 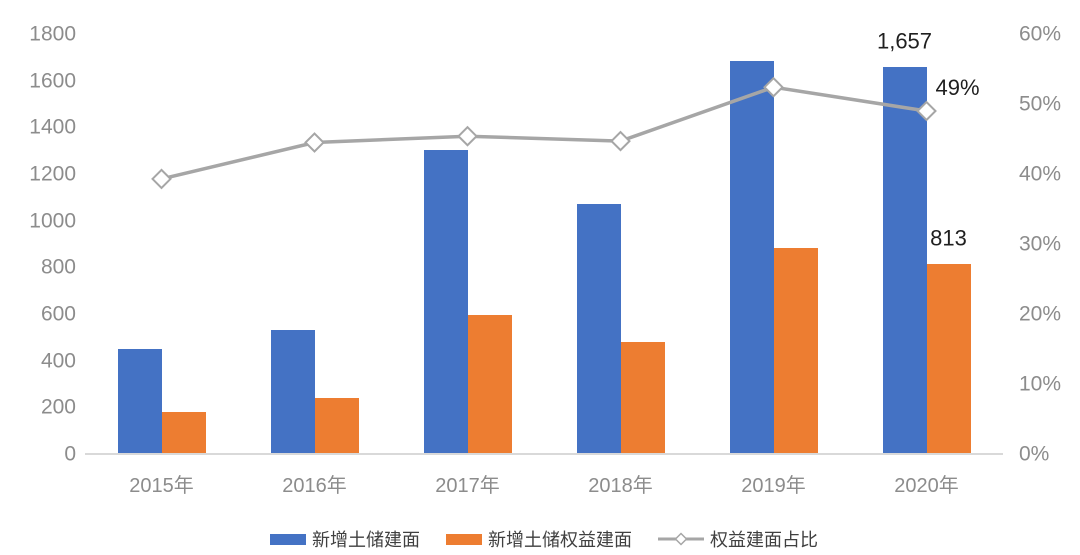 What do you see at coordinates (52, 81) in the screenshot?
I see `y-axis-left-tick-1600: 1600` at bounding box center [52, 81].